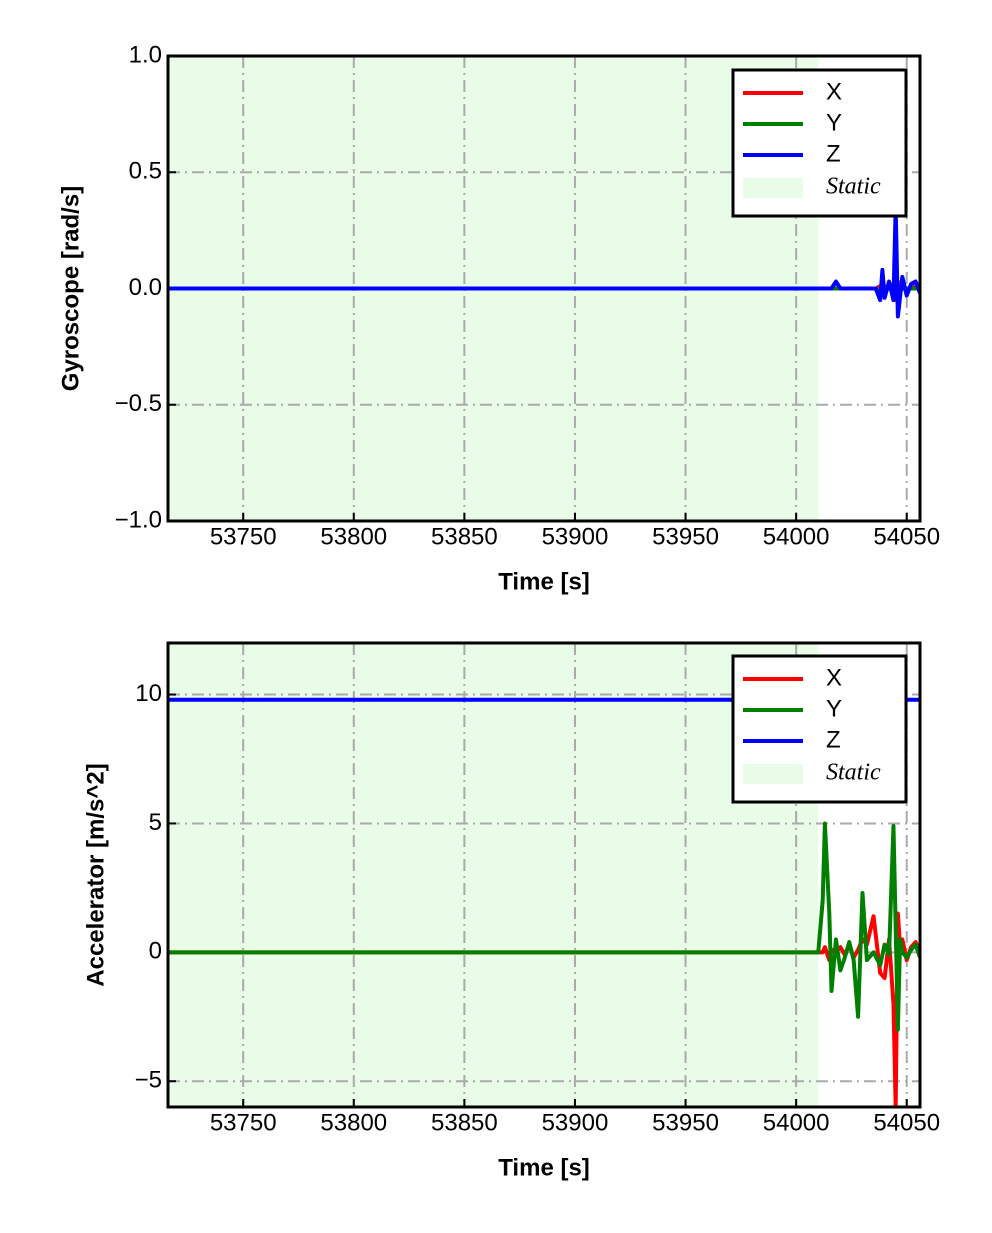 The height and width of the screenshot is (1233, 992). Describe the element at coordinates (145, 54) in the screenshot. I see `y-tick-label: 1.0` at that location.